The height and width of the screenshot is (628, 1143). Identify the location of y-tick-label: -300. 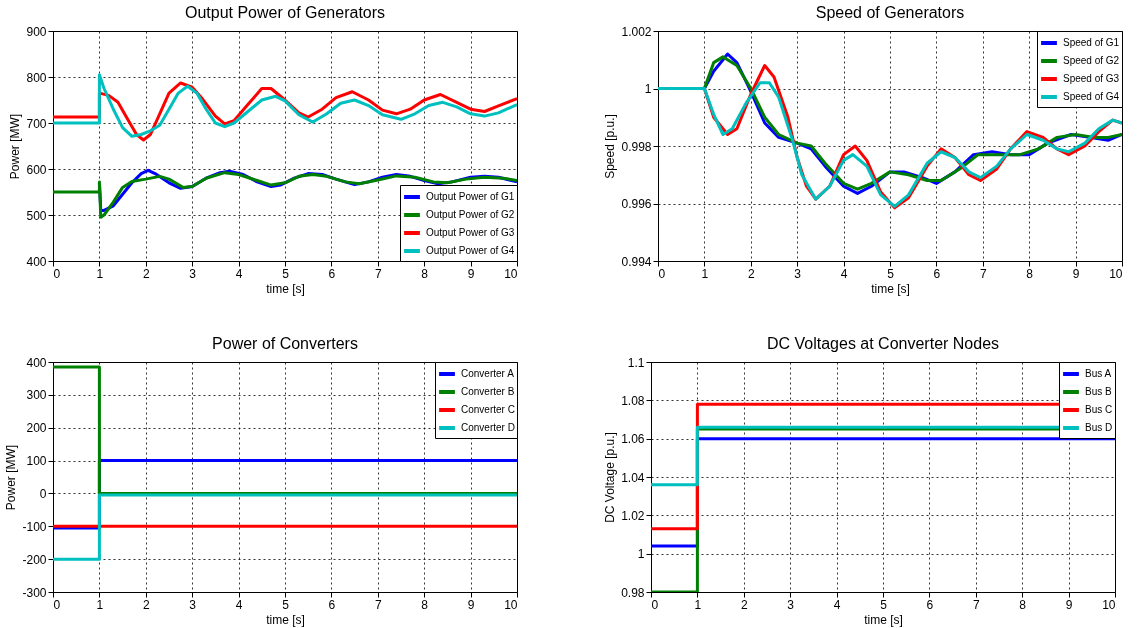
(34, 592).